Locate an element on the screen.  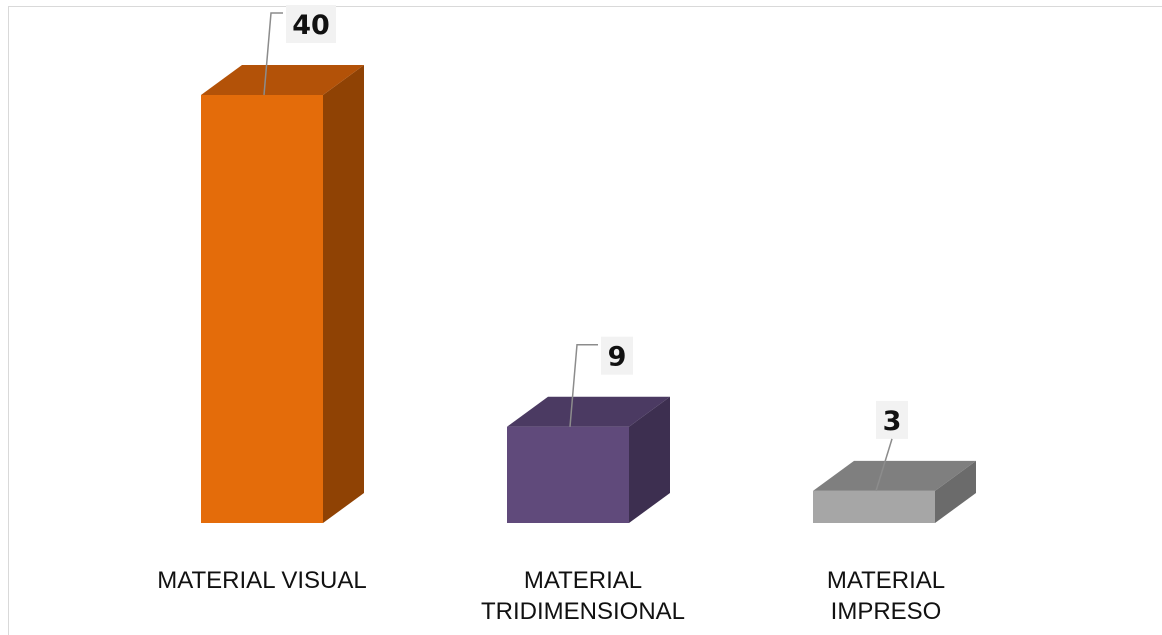
category-label-line: TRIDIMENSIONAL is located at coordinates (583, 611).